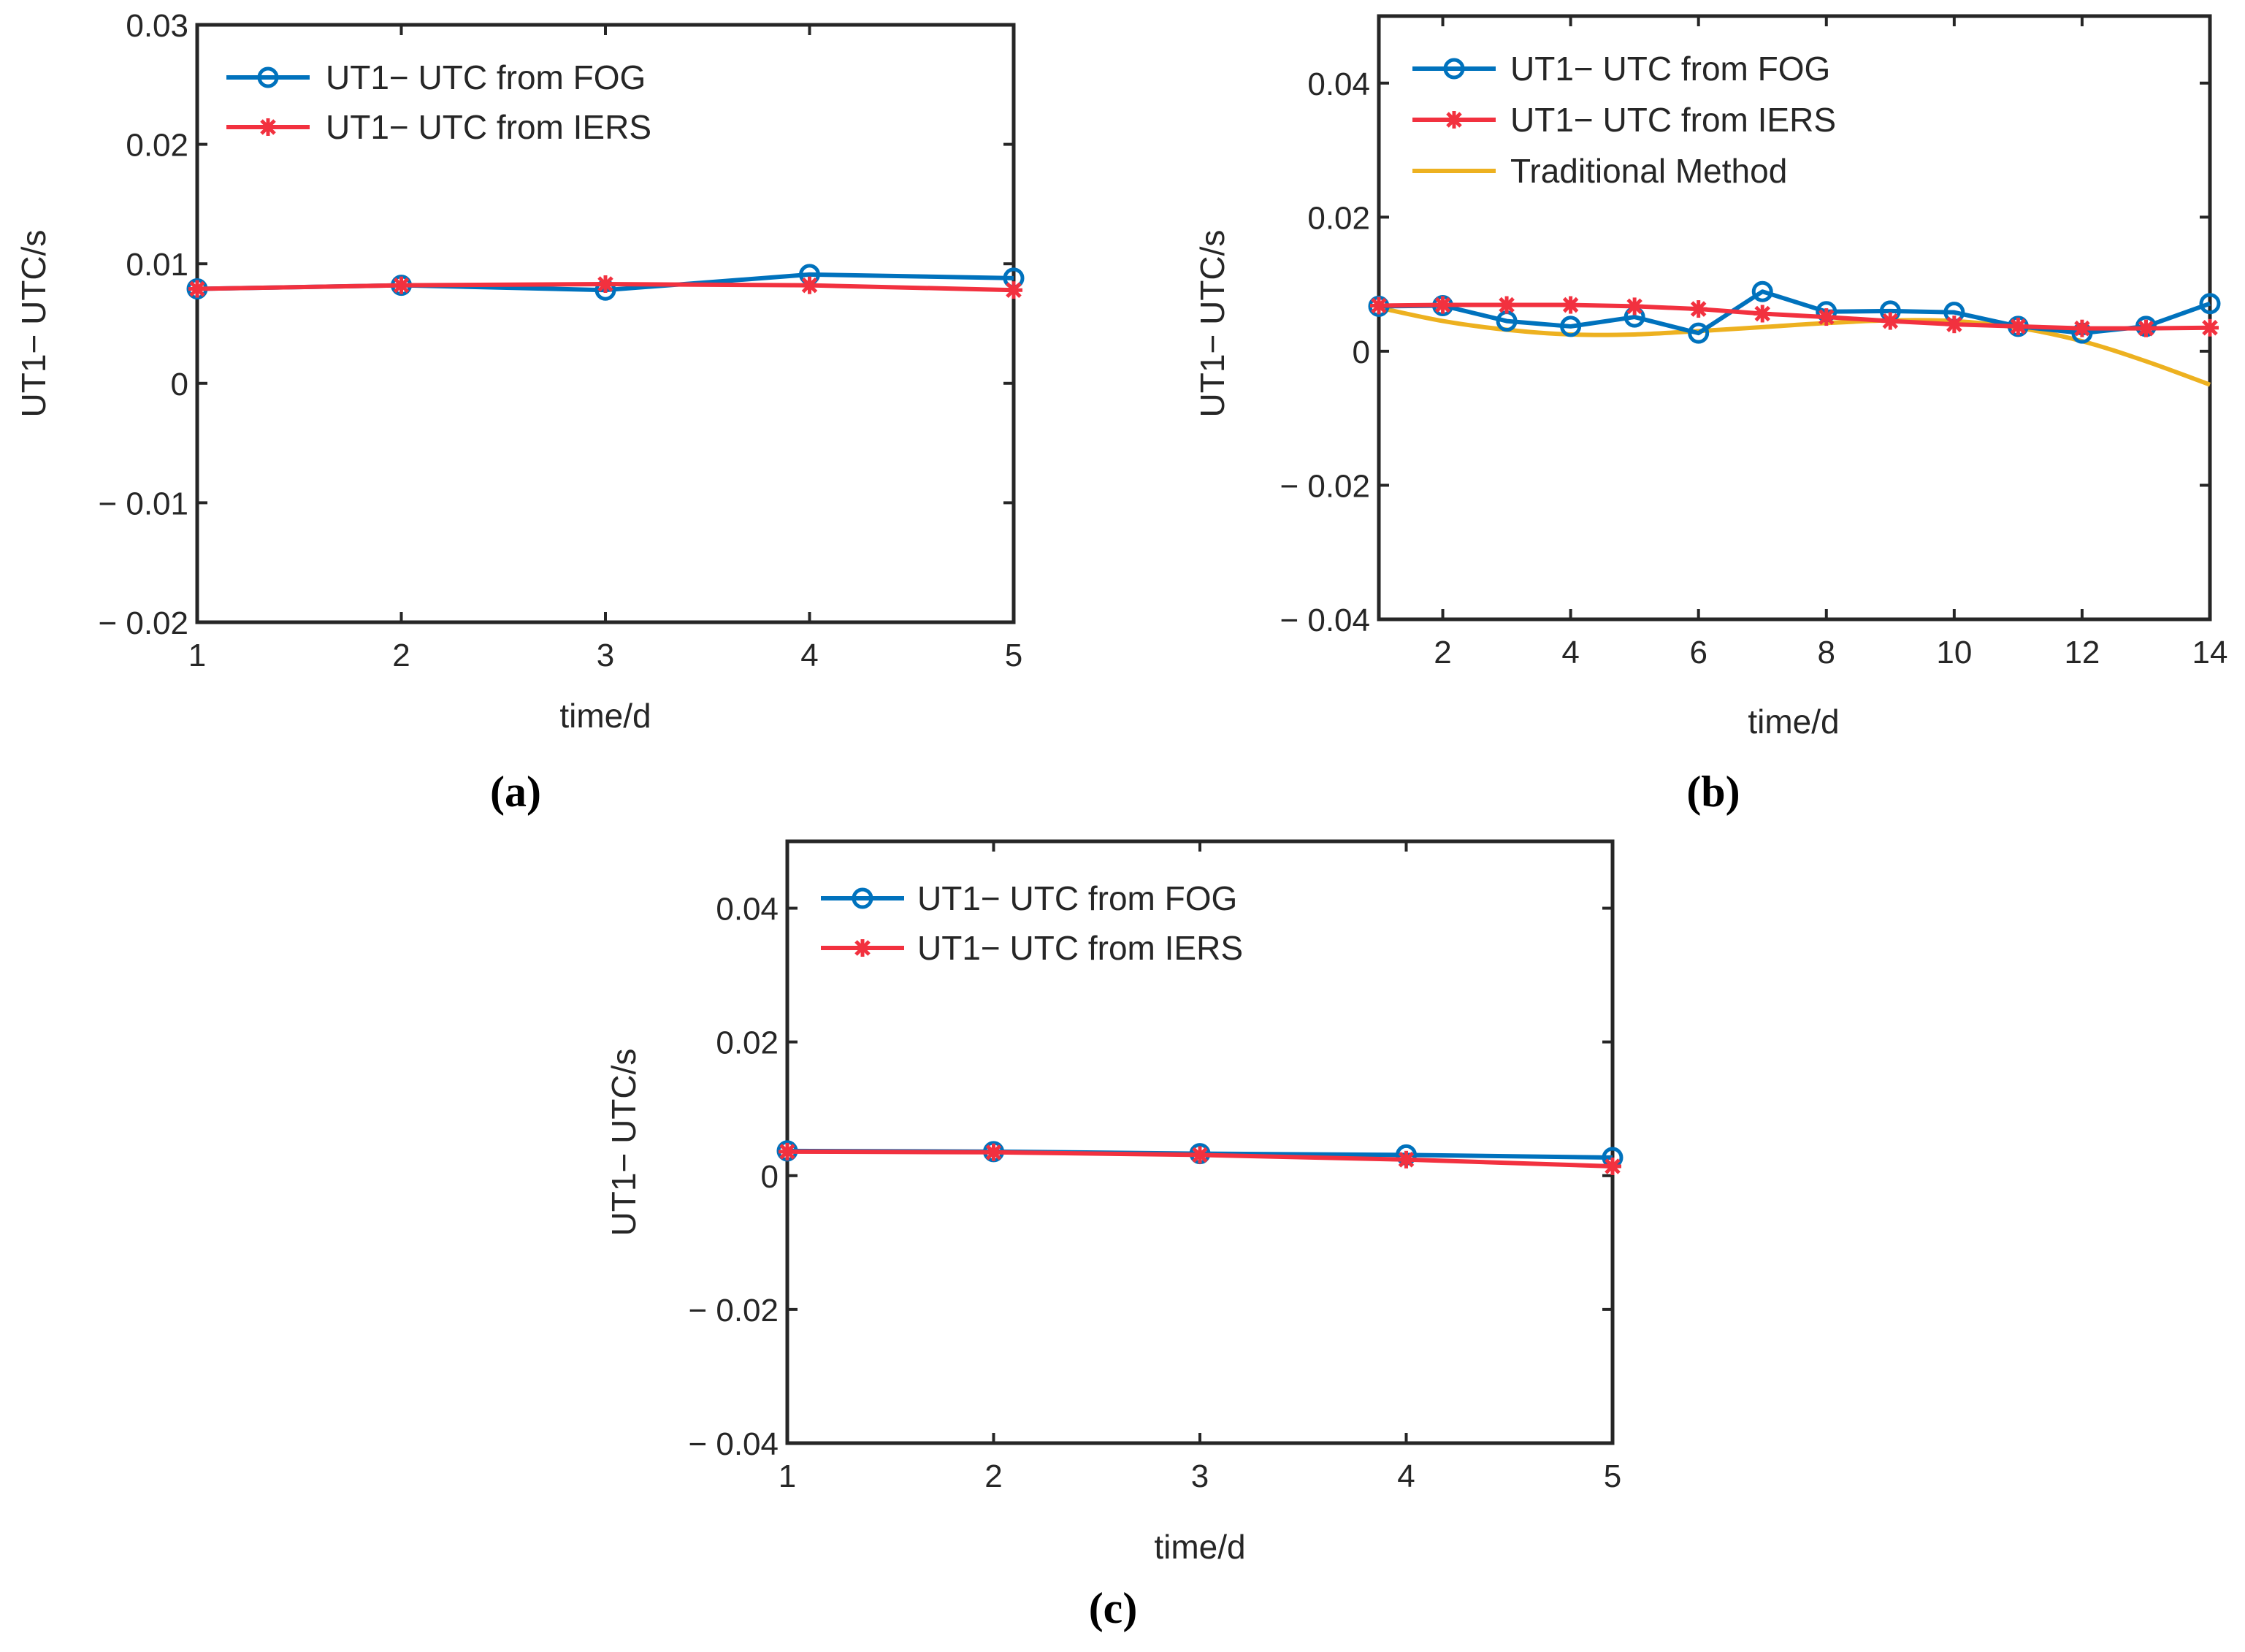 The height and width of the screenshot is (1652, 2245). I want to click on x-axis-ticks: 1 2 3 4 5, so click(1200, 1167).